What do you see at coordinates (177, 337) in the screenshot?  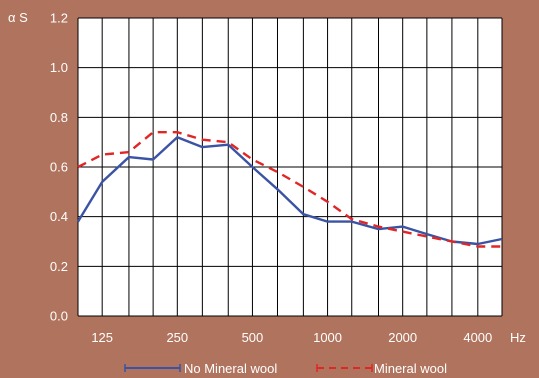 I see `x-tick-label: 250` at bounding box center [177, 337].